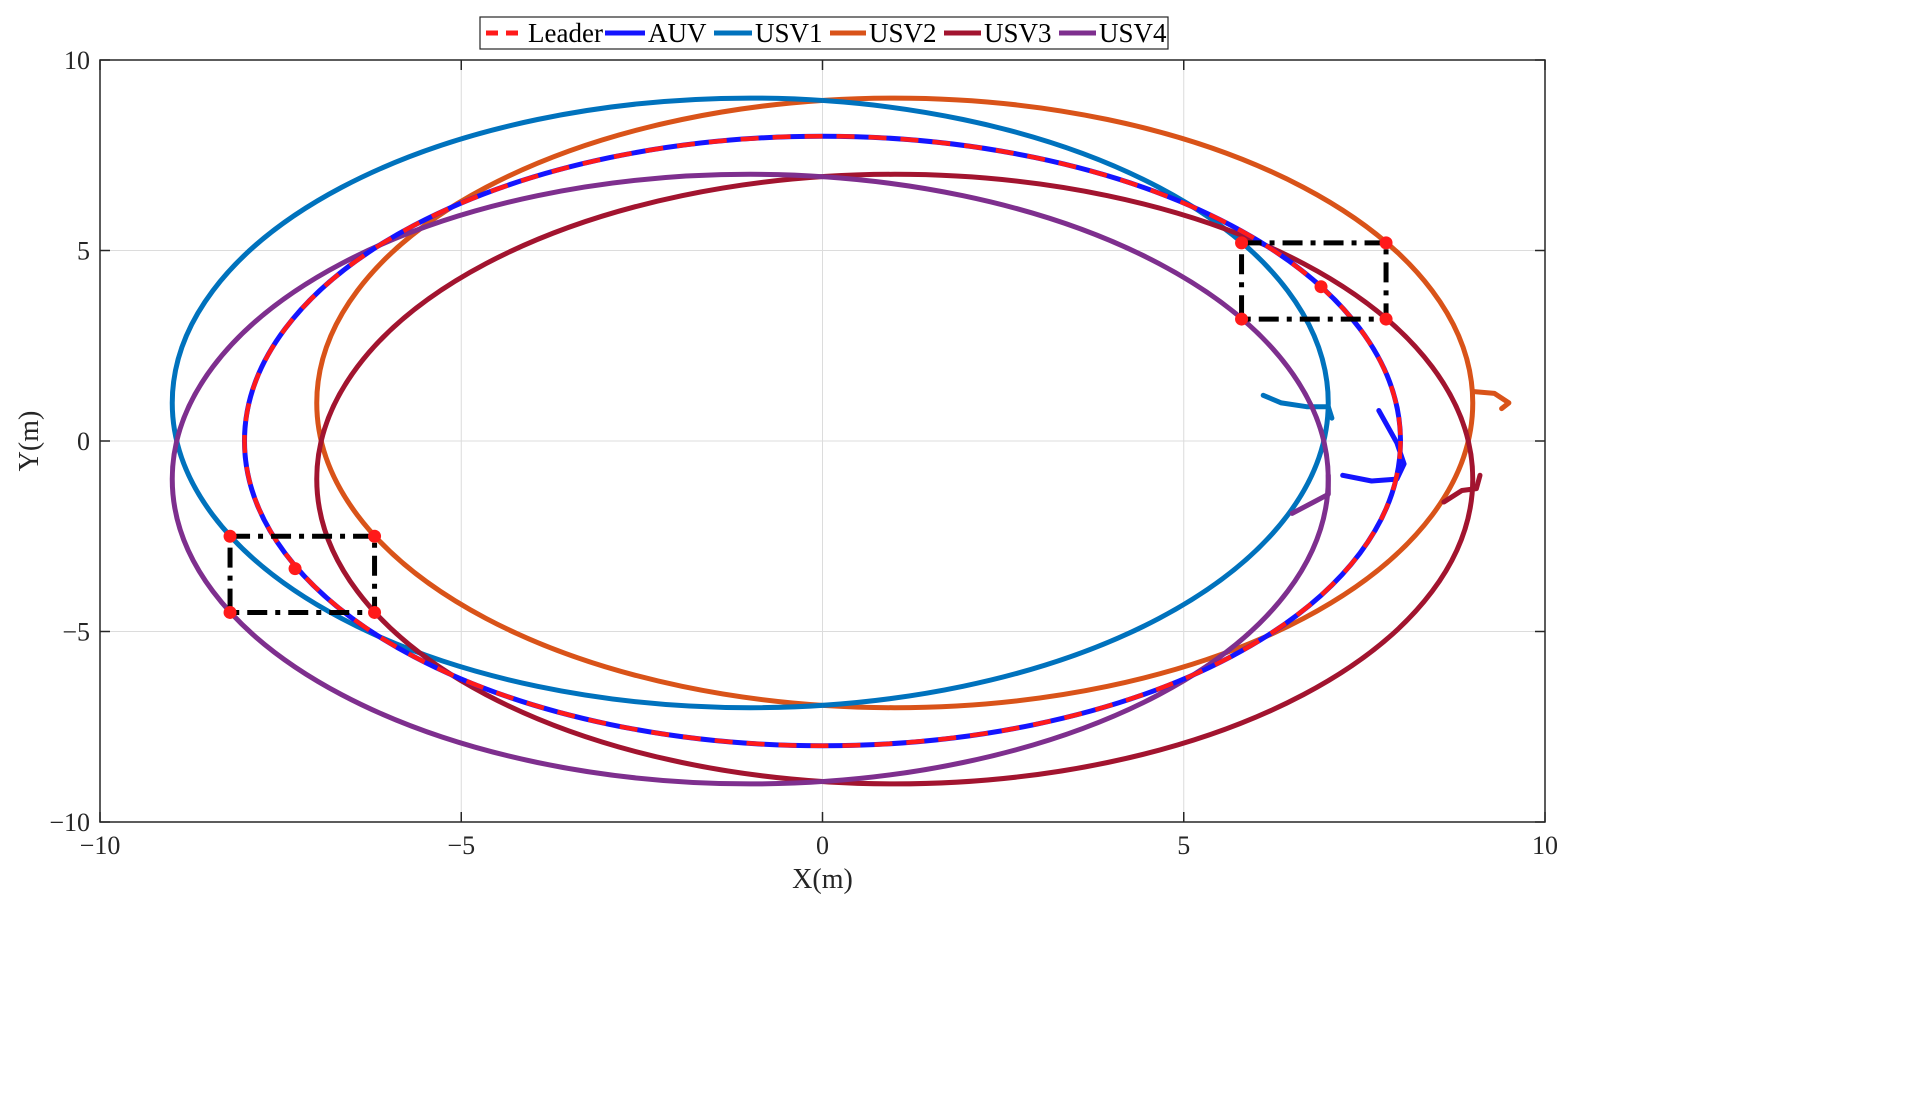 Image resolution: width=1905 pixels, height=1101 pixels. What do you see at coordinates (565, 33) in the screenshot?
I see `legend-label: Leader` at bounding box center [565, 33].